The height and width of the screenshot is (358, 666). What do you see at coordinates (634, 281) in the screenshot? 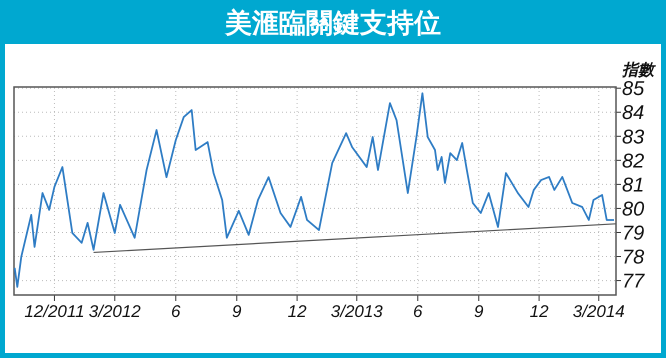
I see `y-tick-label: 77` at bounding box center [634, 281].